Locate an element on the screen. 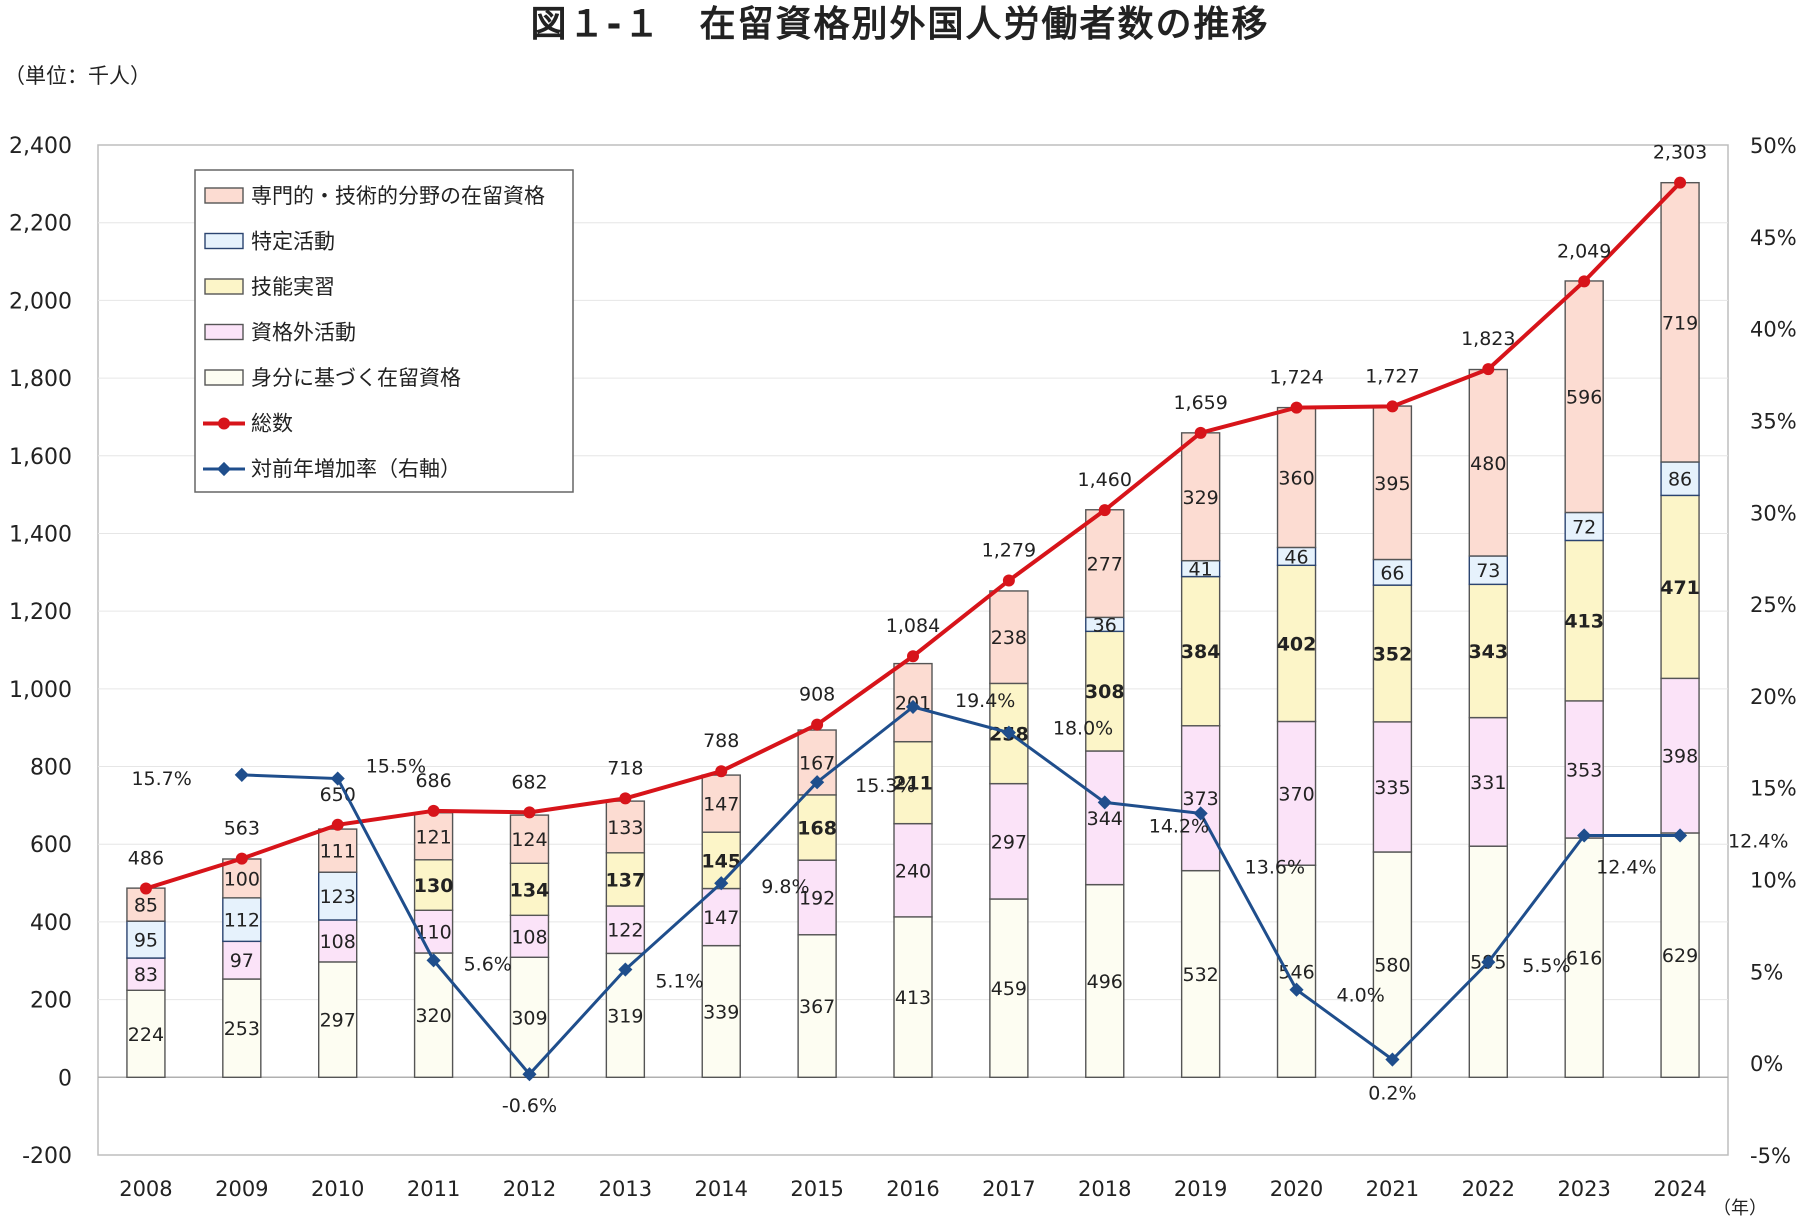 This screenshot has width=1800, height=1222. x-tick-label: 2019 is located at coordinates (1200, 1189).